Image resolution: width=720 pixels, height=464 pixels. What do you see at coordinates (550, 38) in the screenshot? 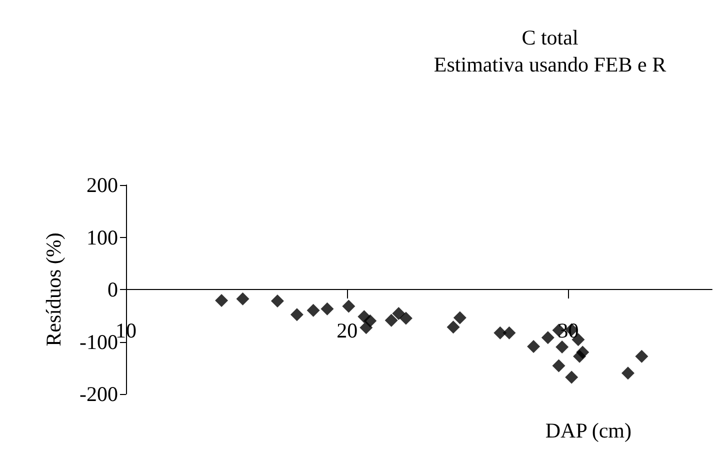
I see `chart-title: C total` at bounding box center [550, 38].